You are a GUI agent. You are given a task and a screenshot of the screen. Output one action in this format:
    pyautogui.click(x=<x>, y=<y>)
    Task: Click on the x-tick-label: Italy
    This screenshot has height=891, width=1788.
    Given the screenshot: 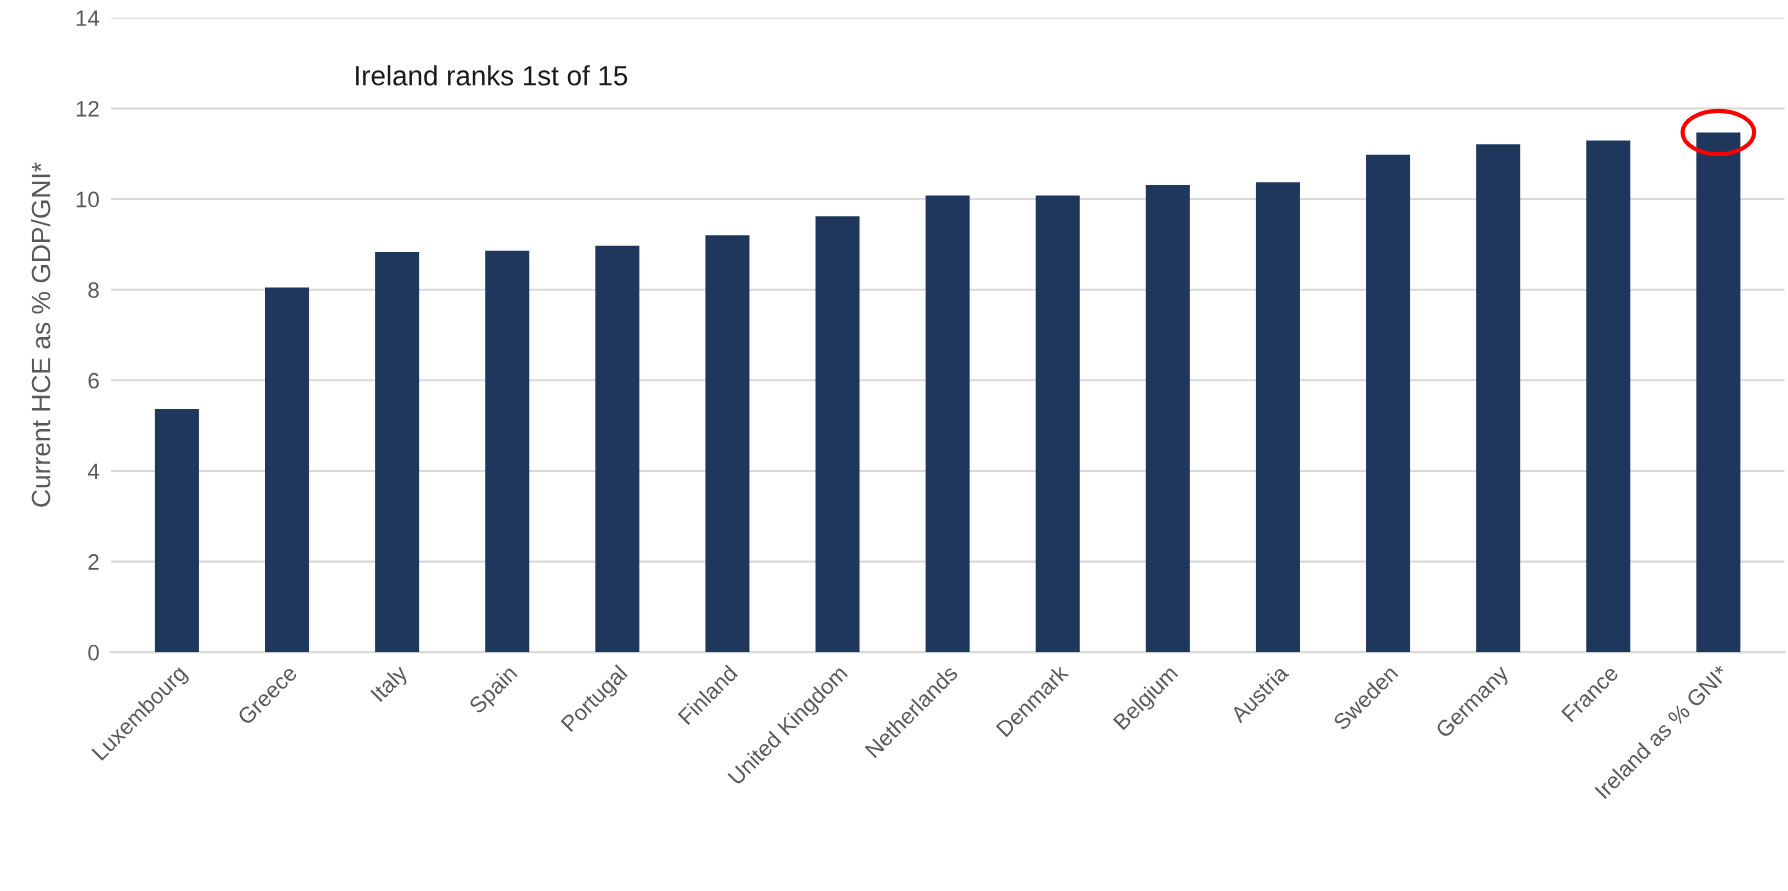 What is the action you would take?
    pyautogui.click(x=390, y=684)
    